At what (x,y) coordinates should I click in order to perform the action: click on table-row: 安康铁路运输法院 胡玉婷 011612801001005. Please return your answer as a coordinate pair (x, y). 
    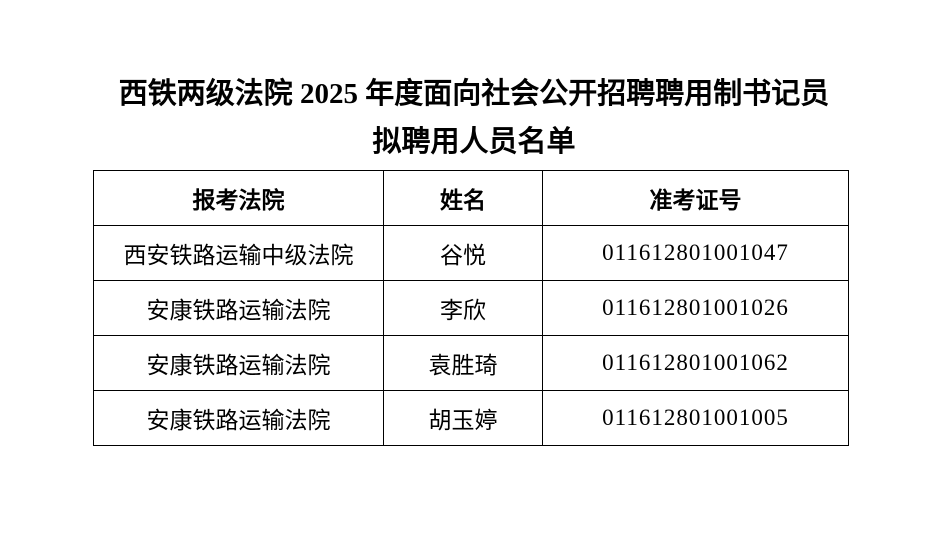
    Looking at the image, I should click on (471, 418).